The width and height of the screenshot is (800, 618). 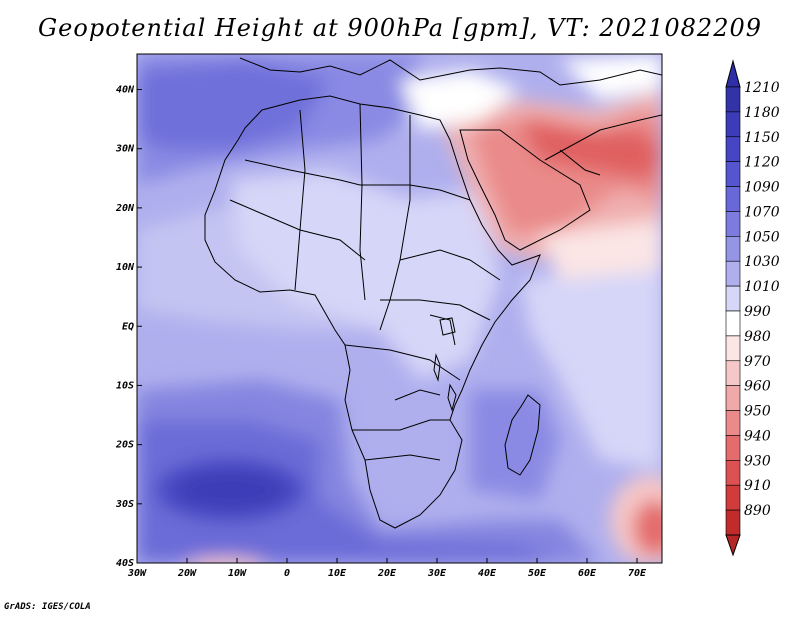 What do you see at coordinates (757, 337) in the screenshot?
I see `colorbar-label: 980` at bounding box center [757, 337].